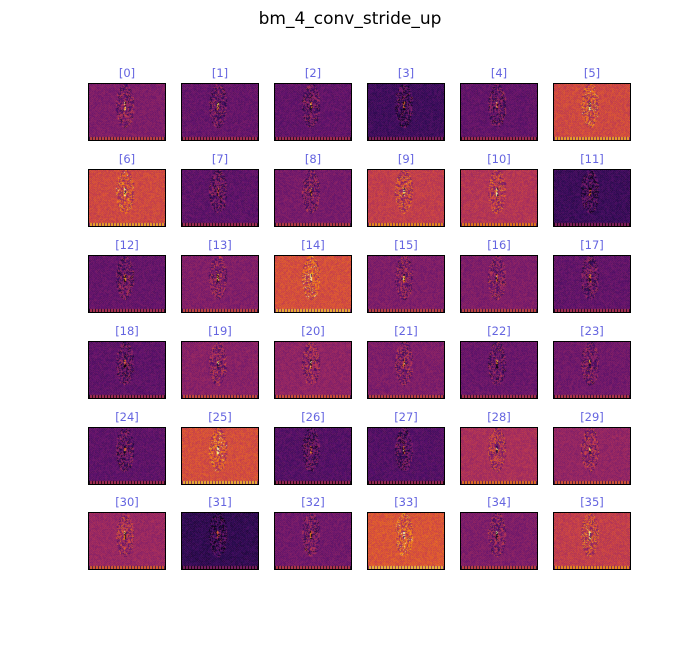 The height and width of the screenshot is (650, 700). I want to click on channel-cell: [11], so click(592, 192).